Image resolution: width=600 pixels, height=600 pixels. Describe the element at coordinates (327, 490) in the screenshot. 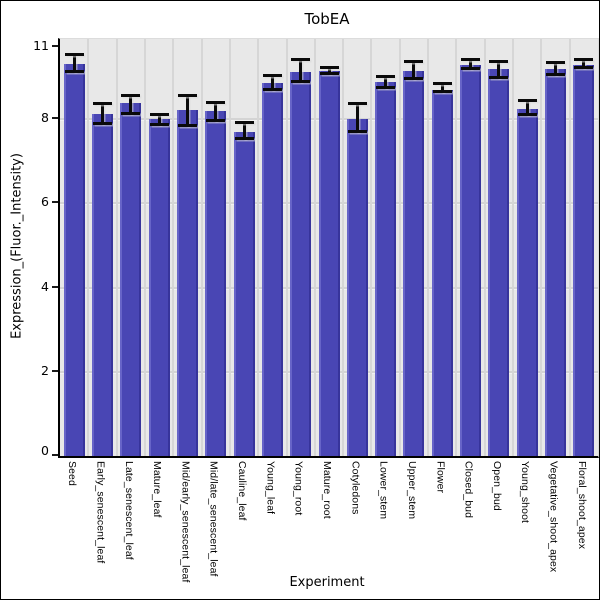

I see `x-tick-label: Mature_root` at that location.